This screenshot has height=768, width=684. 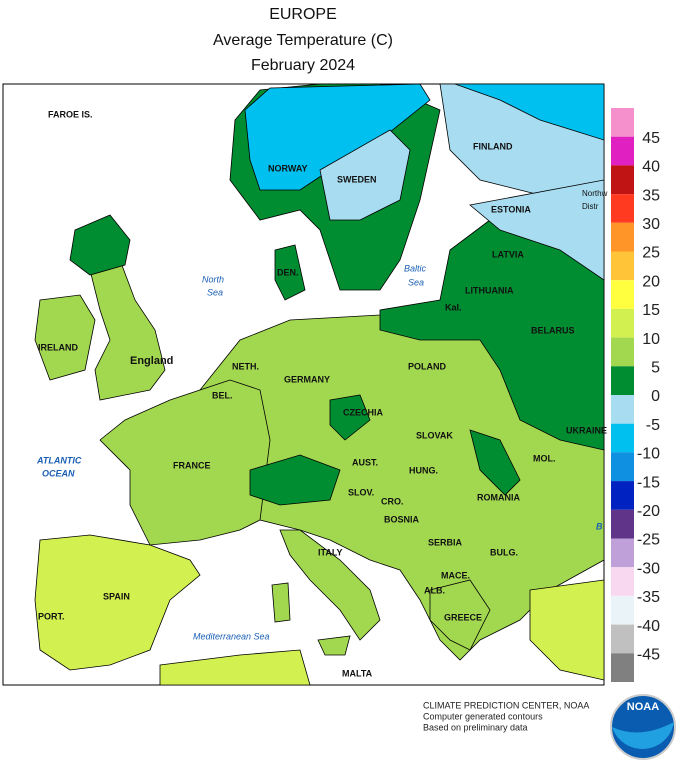 I want to click on map-label: BOSNIA, so click(x=402, y=519).